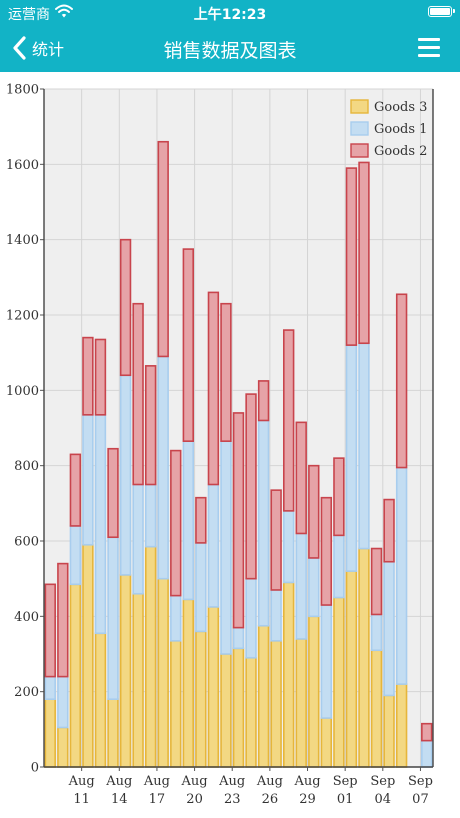 The image size is (460, 818). I want to click on y-tick-label: 1600, so click(22, 165).